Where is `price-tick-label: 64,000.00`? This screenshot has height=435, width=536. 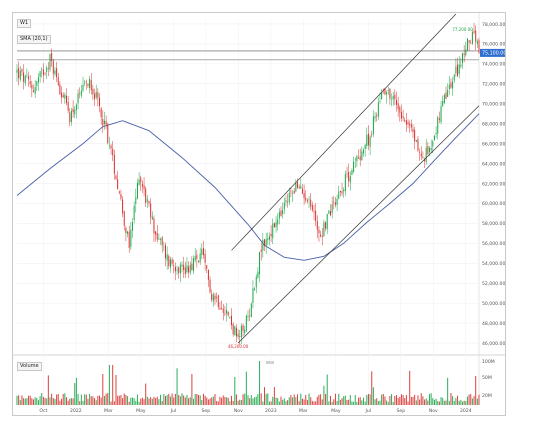
price-tick-label: 64,000.00 is located at coordinates (493, 164).